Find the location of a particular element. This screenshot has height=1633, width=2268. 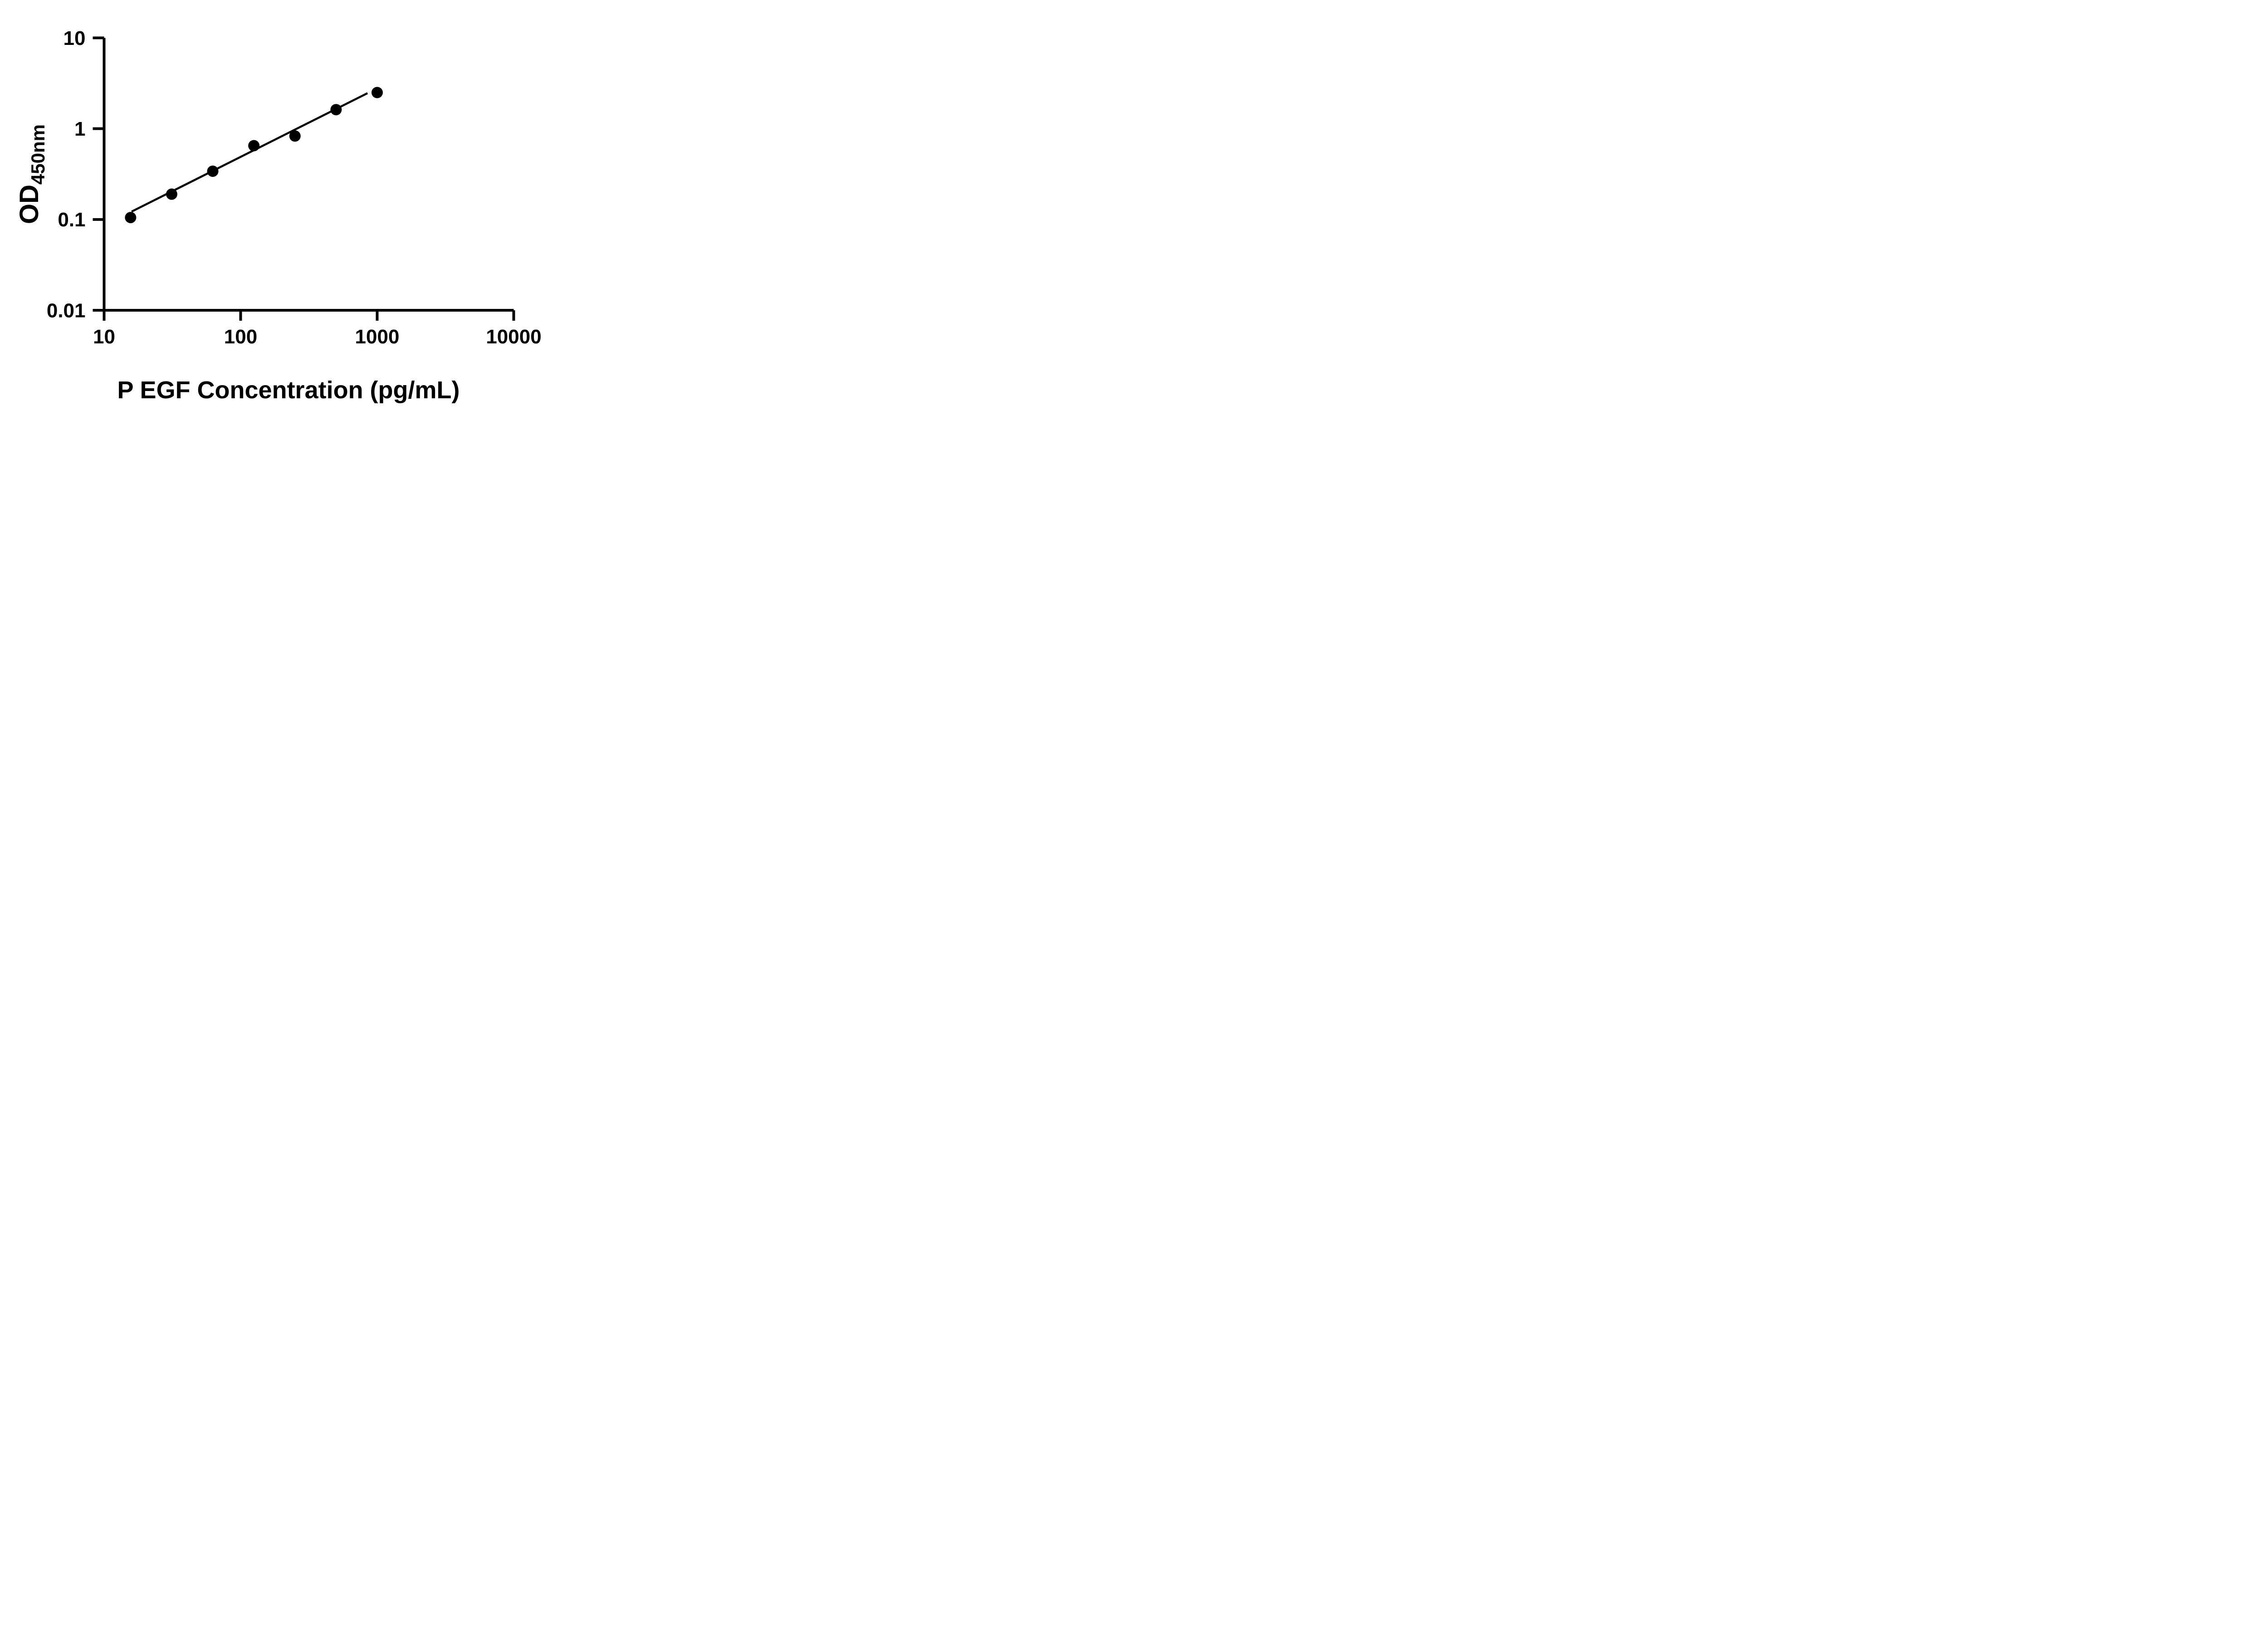

axes-lines is located at coordinates (309, 175).